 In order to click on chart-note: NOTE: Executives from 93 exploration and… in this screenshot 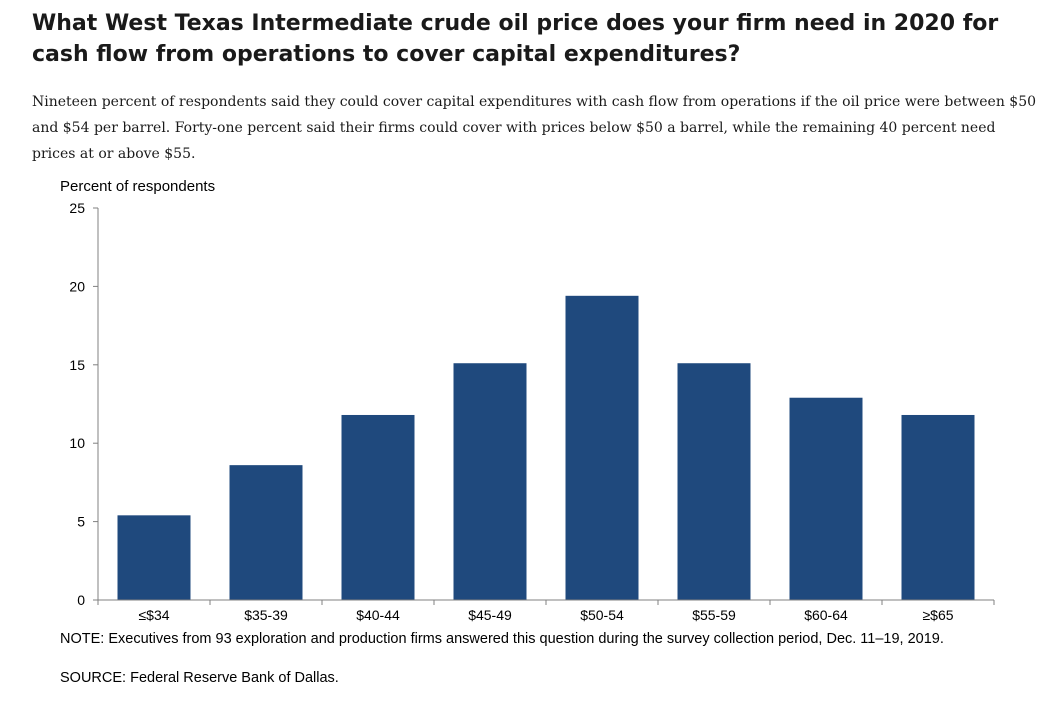, I will do `click(502, 639)`.